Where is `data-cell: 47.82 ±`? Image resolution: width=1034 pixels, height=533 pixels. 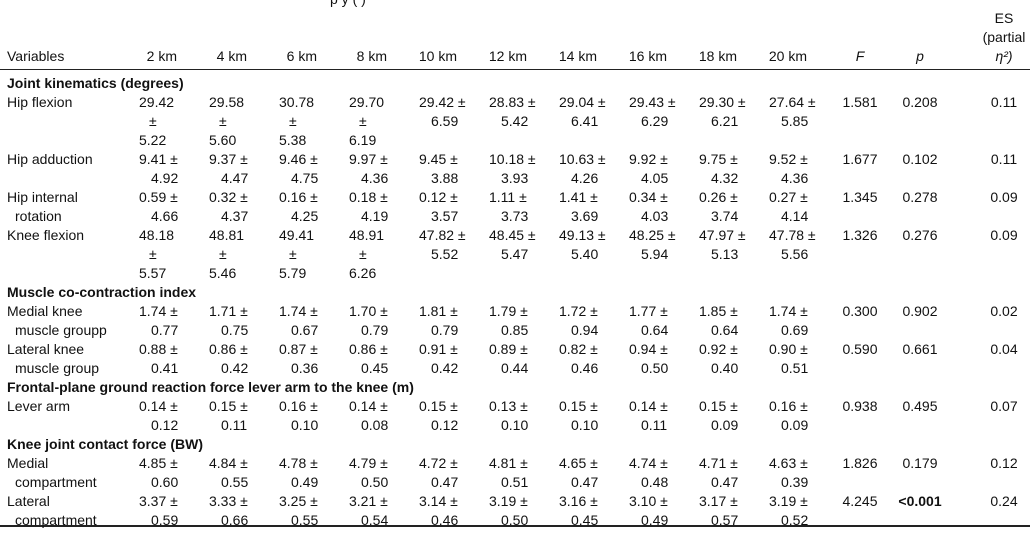 data-cell: 47.82 ± is located at coordinates (442, 235).